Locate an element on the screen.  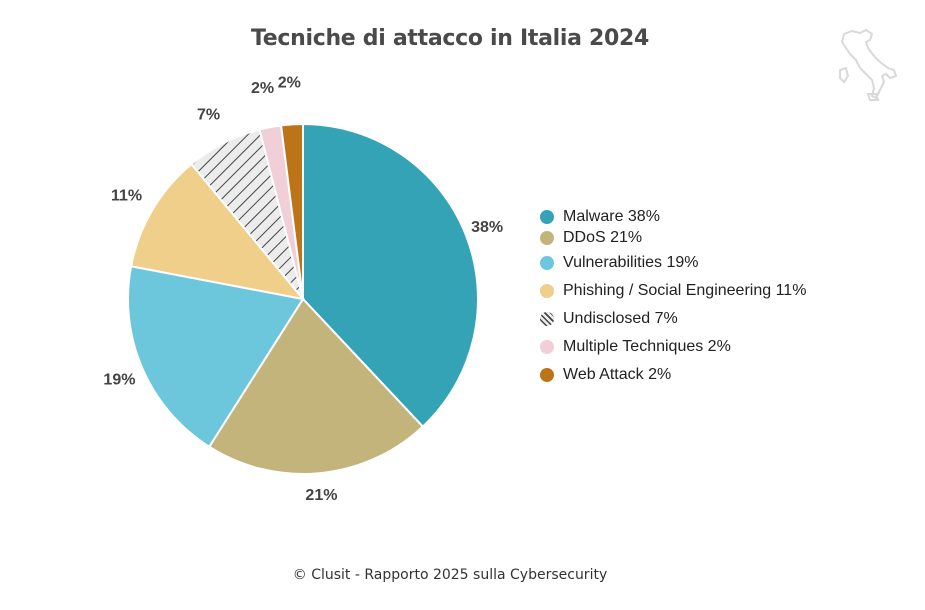
legend-item-multiple-techniques: Multiple Techniques 2% is located at coordinates (673, 347).